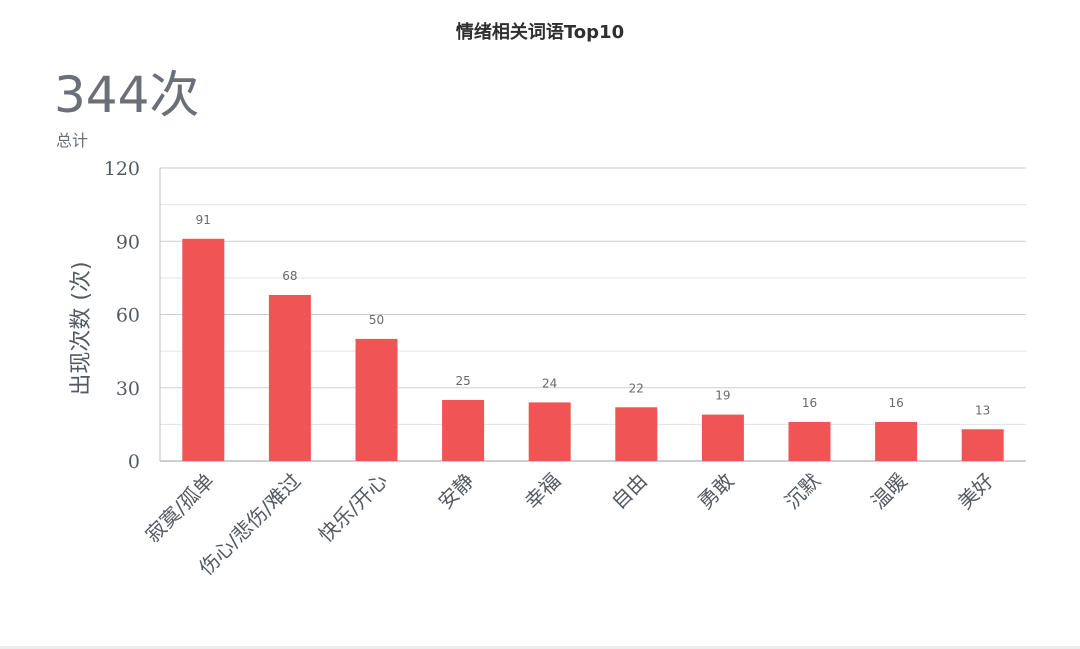 Image resolution: width=1080 pixels, height=649 pixels. I want to click on x-tick-label: 安静, so click(455, 491).